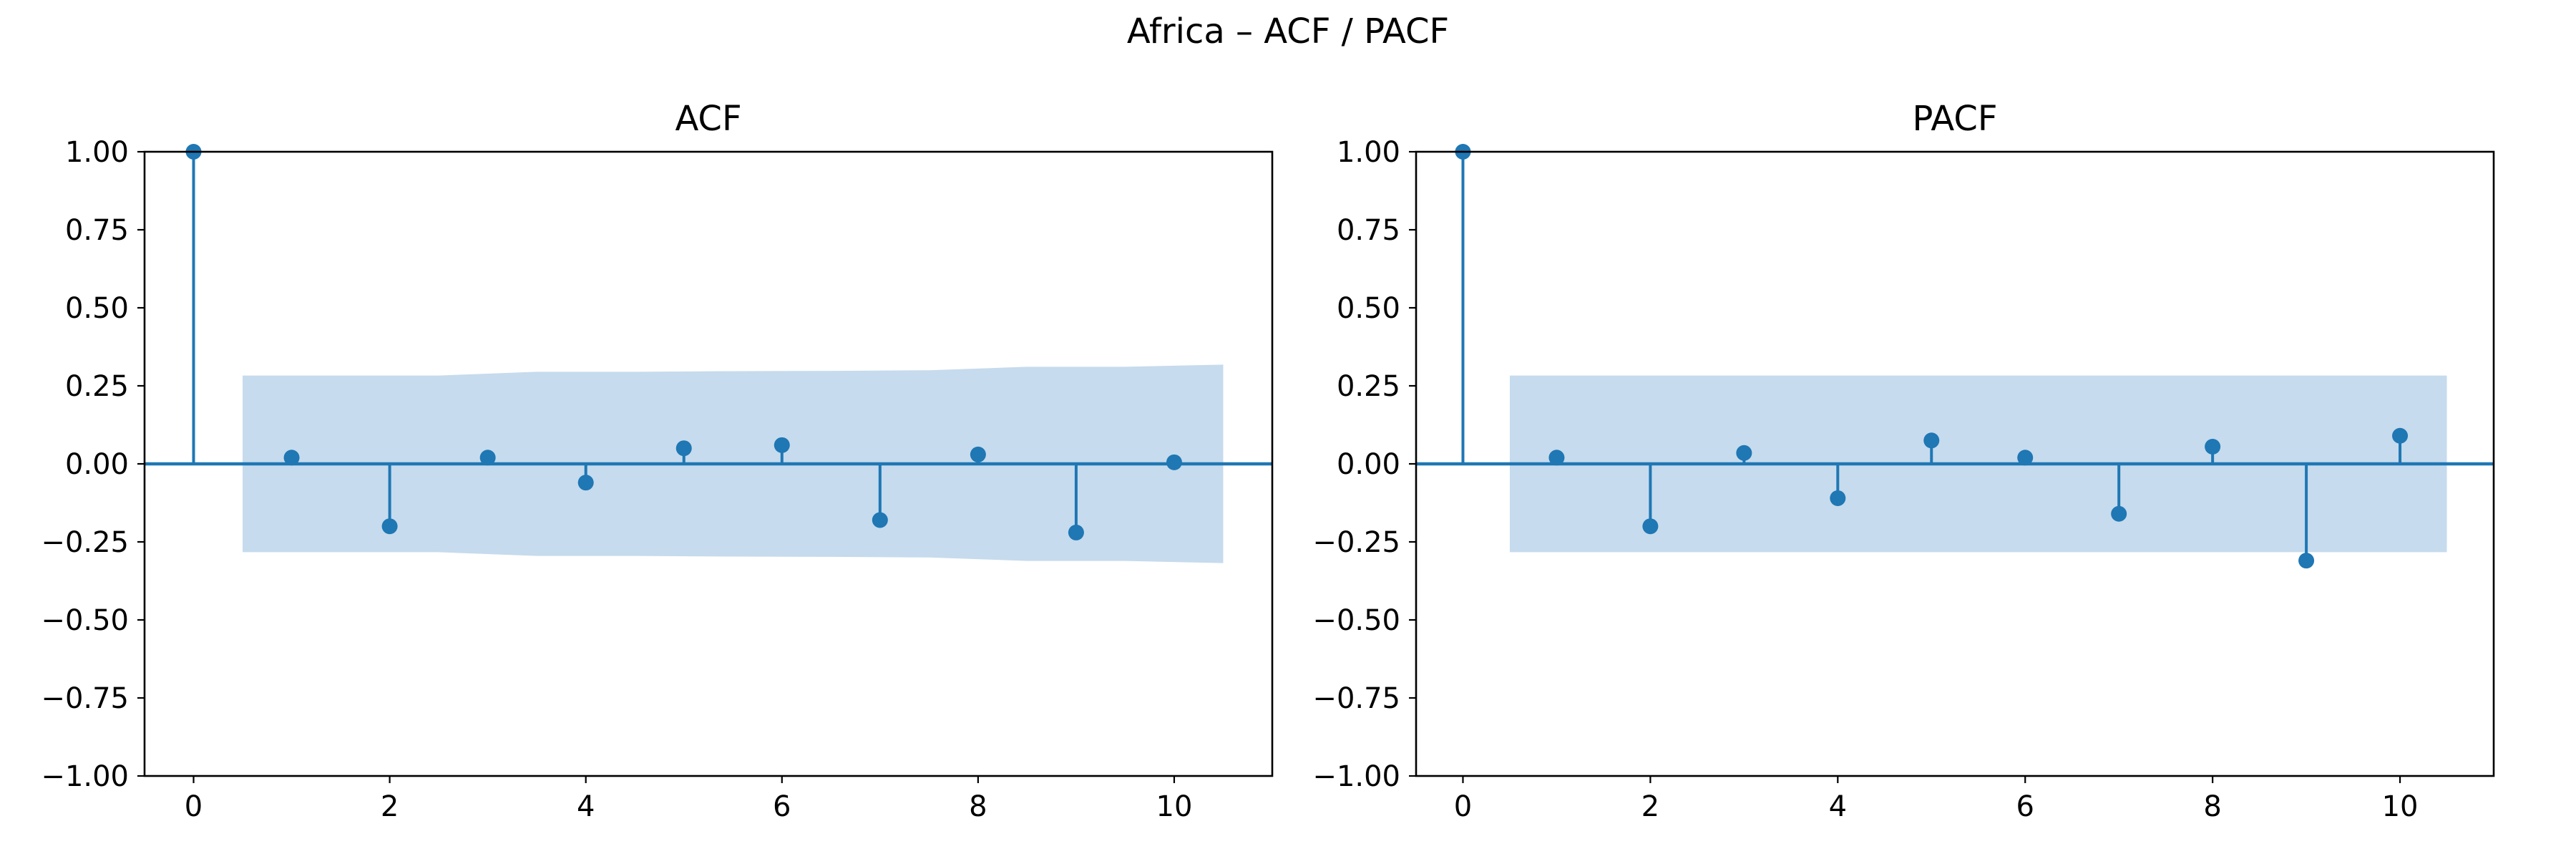 Image resolution: width=2576 pixels, height=859 pixels. Describe the element at coordinates (978, 806) in the screenshot. I see `acf-xtick-label: 8` at that location.